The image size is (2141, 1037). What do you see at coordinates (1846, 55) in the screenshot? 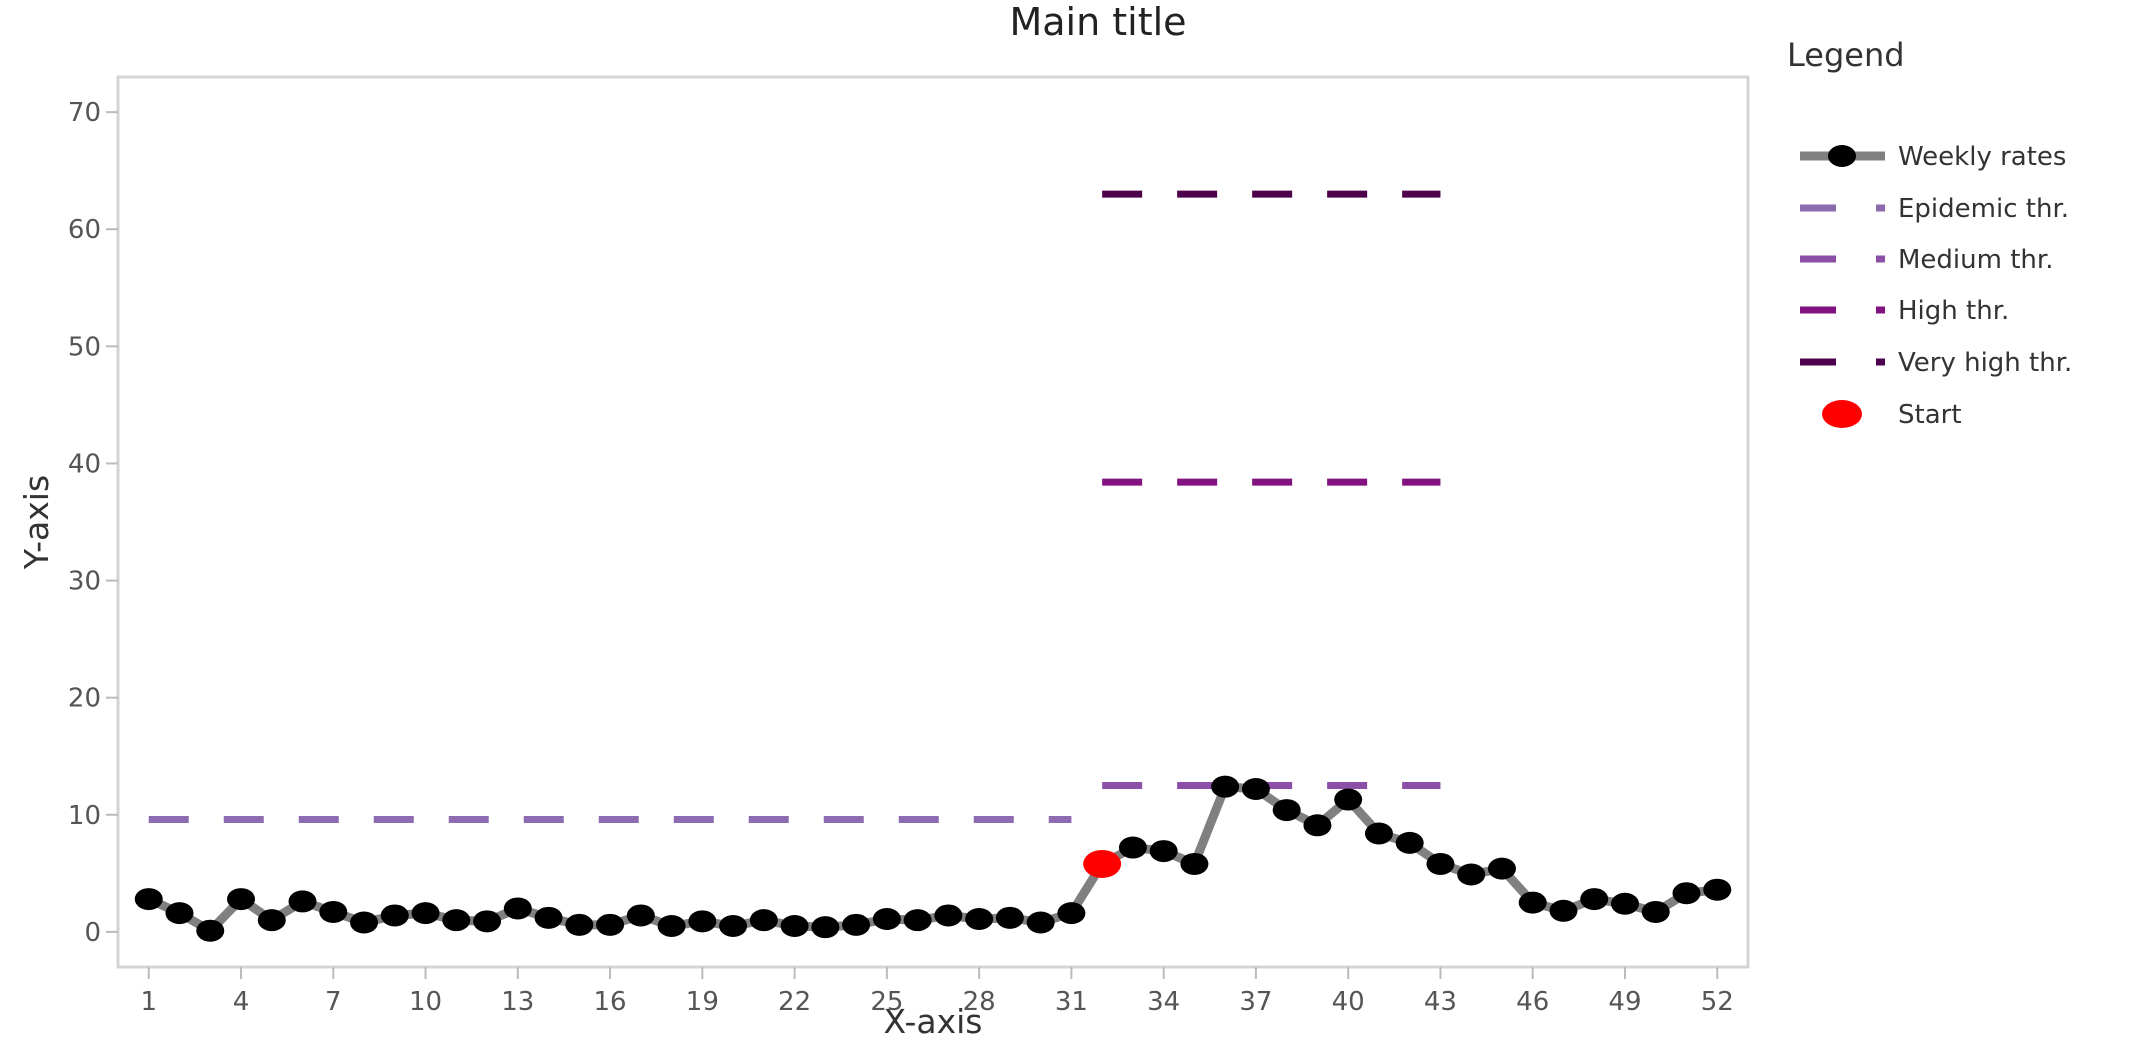
I see `legend-title: Legend` at bounding box center [1846, 55].